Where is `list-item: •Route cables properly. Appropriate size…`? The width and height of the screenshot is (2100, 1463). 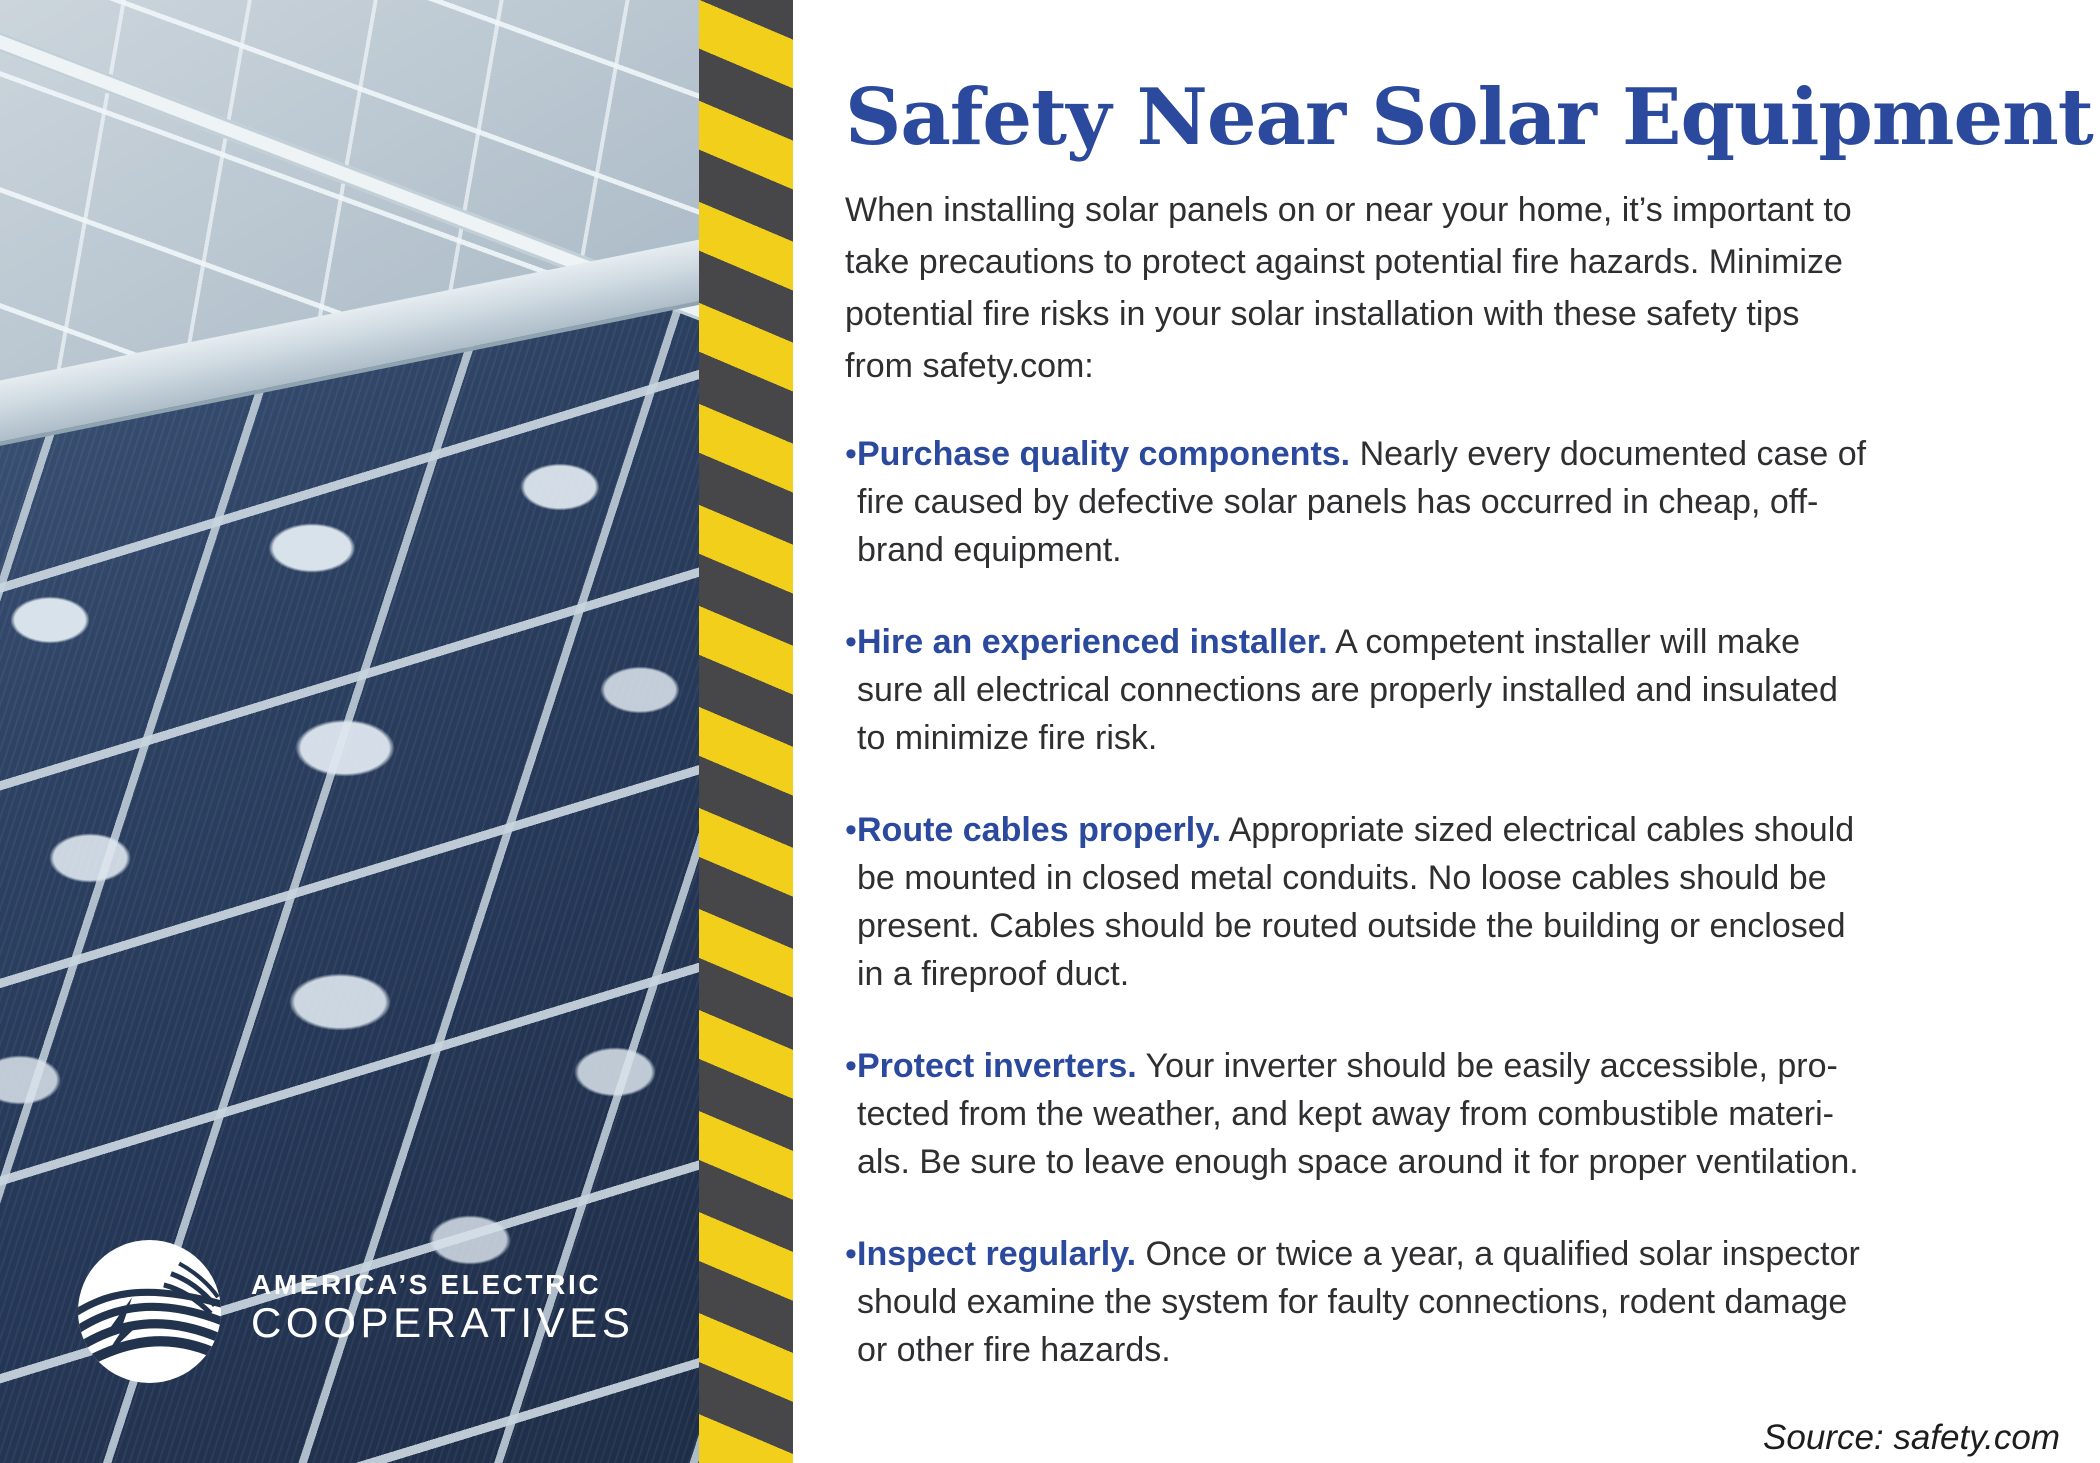
list-item: •Route cables properly. Appropriate size… is located at coordinates (1452, 902).